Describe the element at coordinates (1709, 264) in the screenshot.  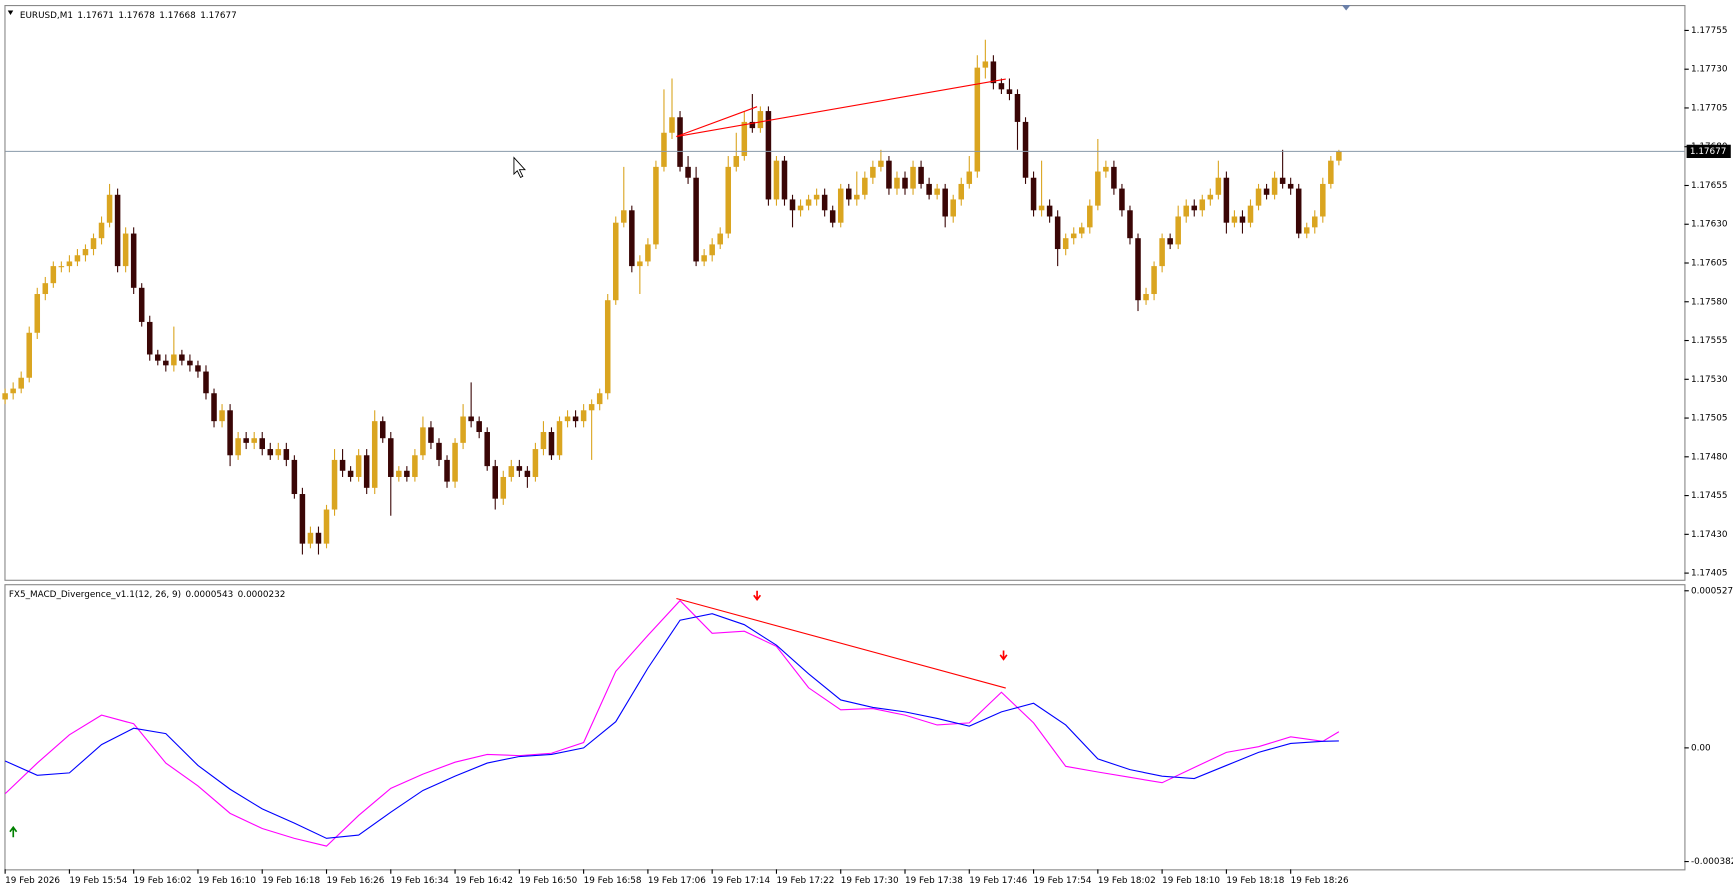
I see `y-tick-label: 1.17605` at that location.